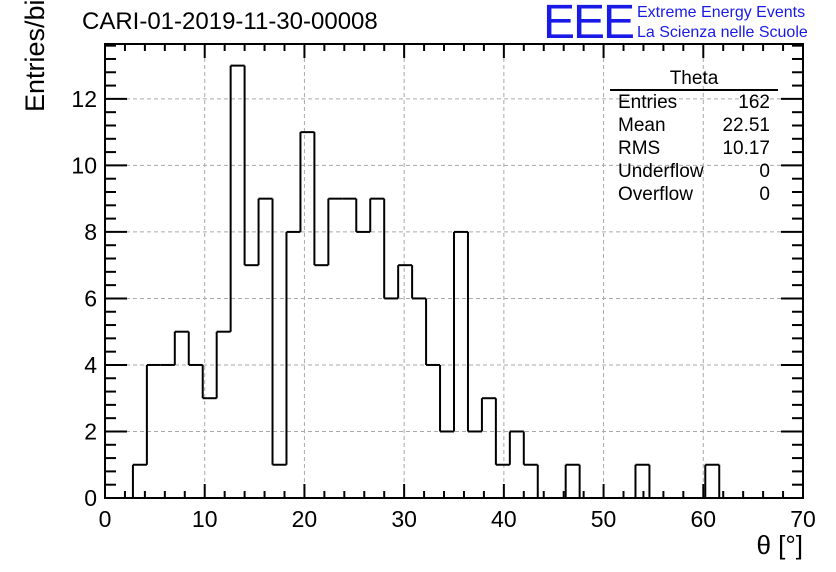 This screenshot has width=836, height=572. Describe the element at coordinates (694, 102) in the screenshot. I see `stats-row-entries: Entries 162` at that location.